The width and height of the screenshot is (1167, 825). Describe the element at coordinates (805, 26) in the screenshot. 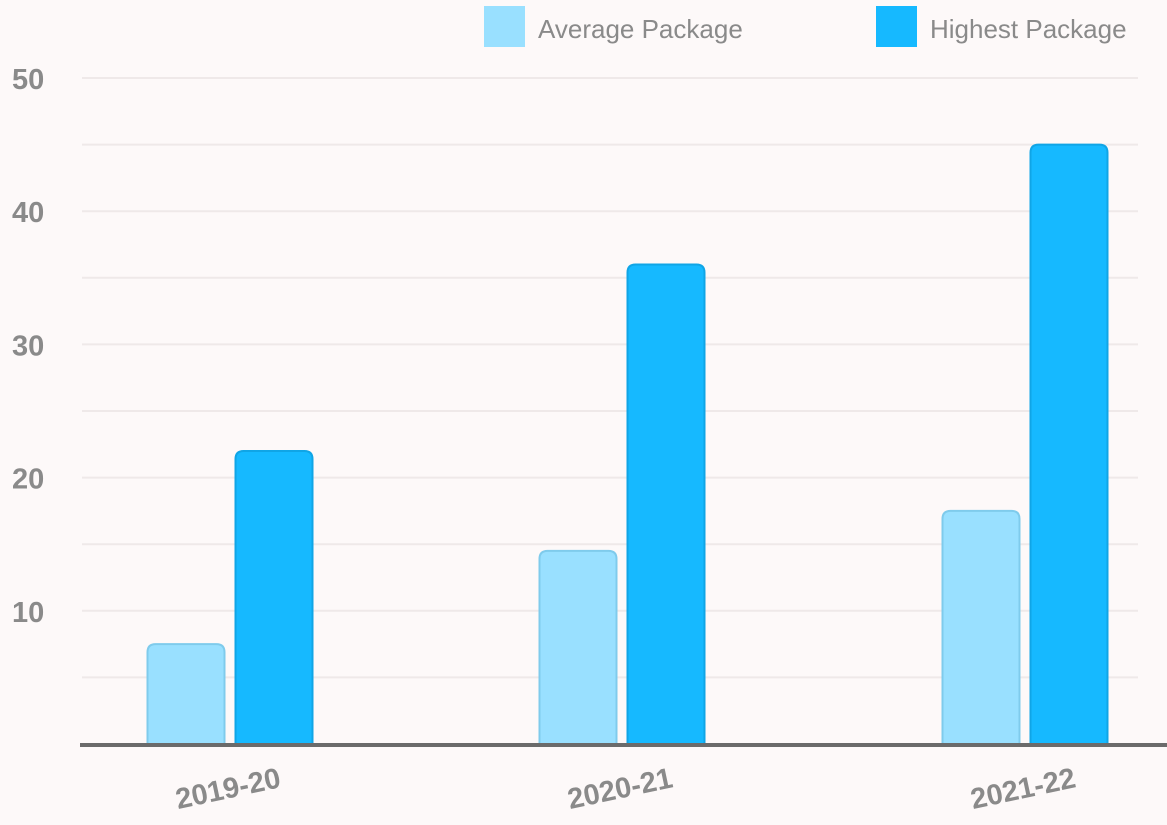

I see `legend: Average Package Highest Package` at that location.